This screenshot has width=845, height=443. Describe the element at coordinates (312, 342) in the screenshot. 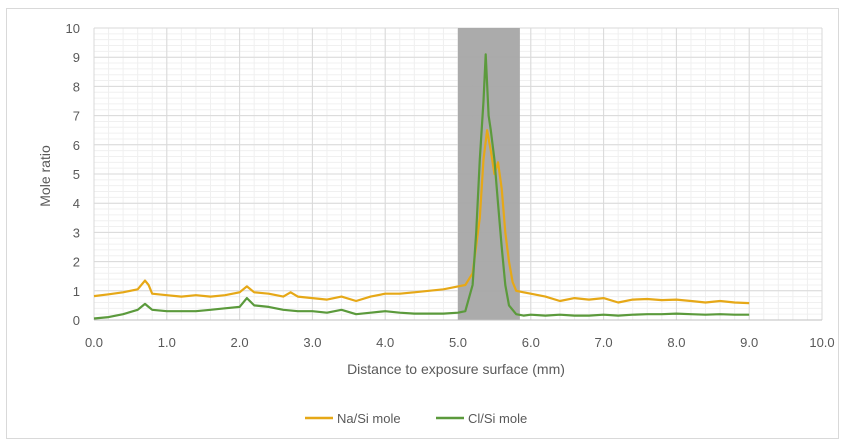

I see `x-tick-label: 3.0` at that location.